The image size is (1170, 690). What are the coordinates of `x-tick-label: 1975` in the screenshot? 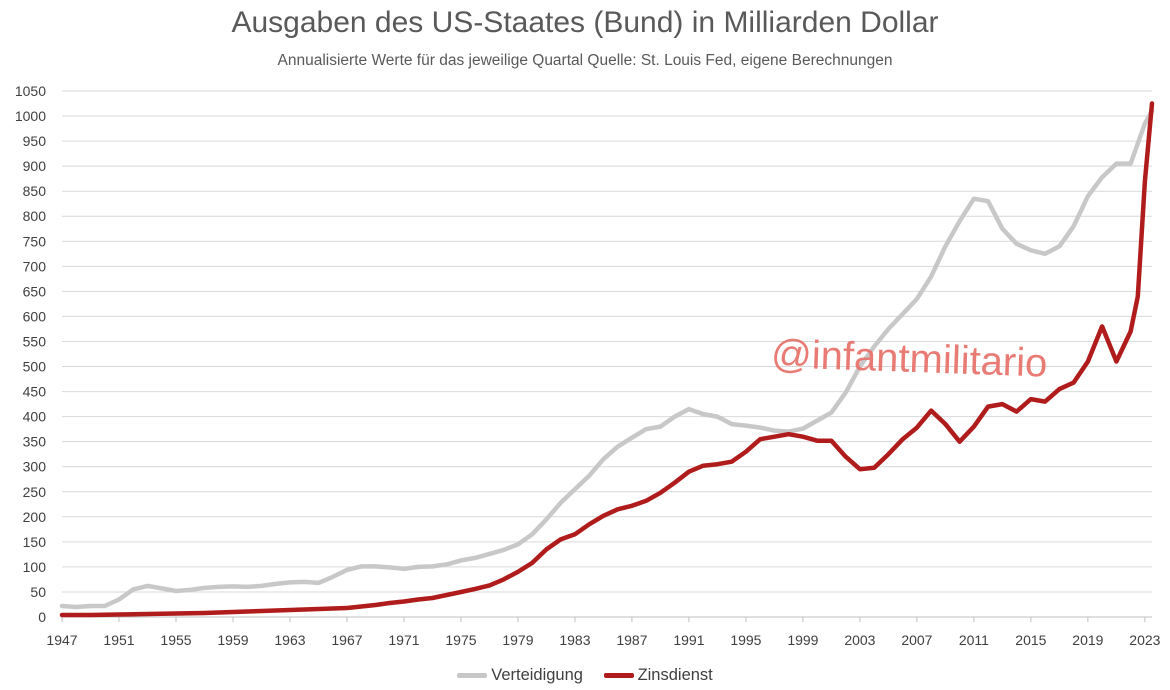 It's located at (460, 640).